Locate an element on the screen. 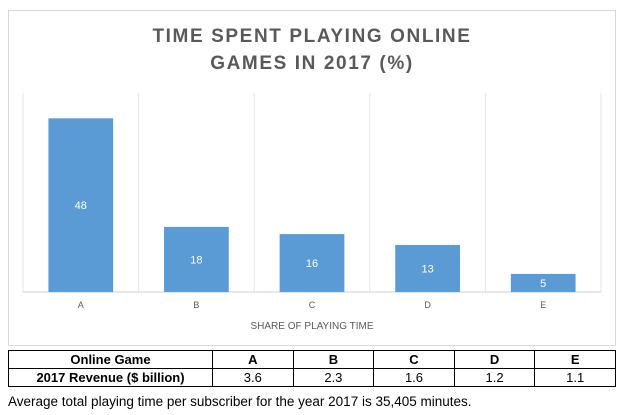 The height and width of the screenshot is (415, 626). x-tick-label: A is located at coordinates (81, 305).